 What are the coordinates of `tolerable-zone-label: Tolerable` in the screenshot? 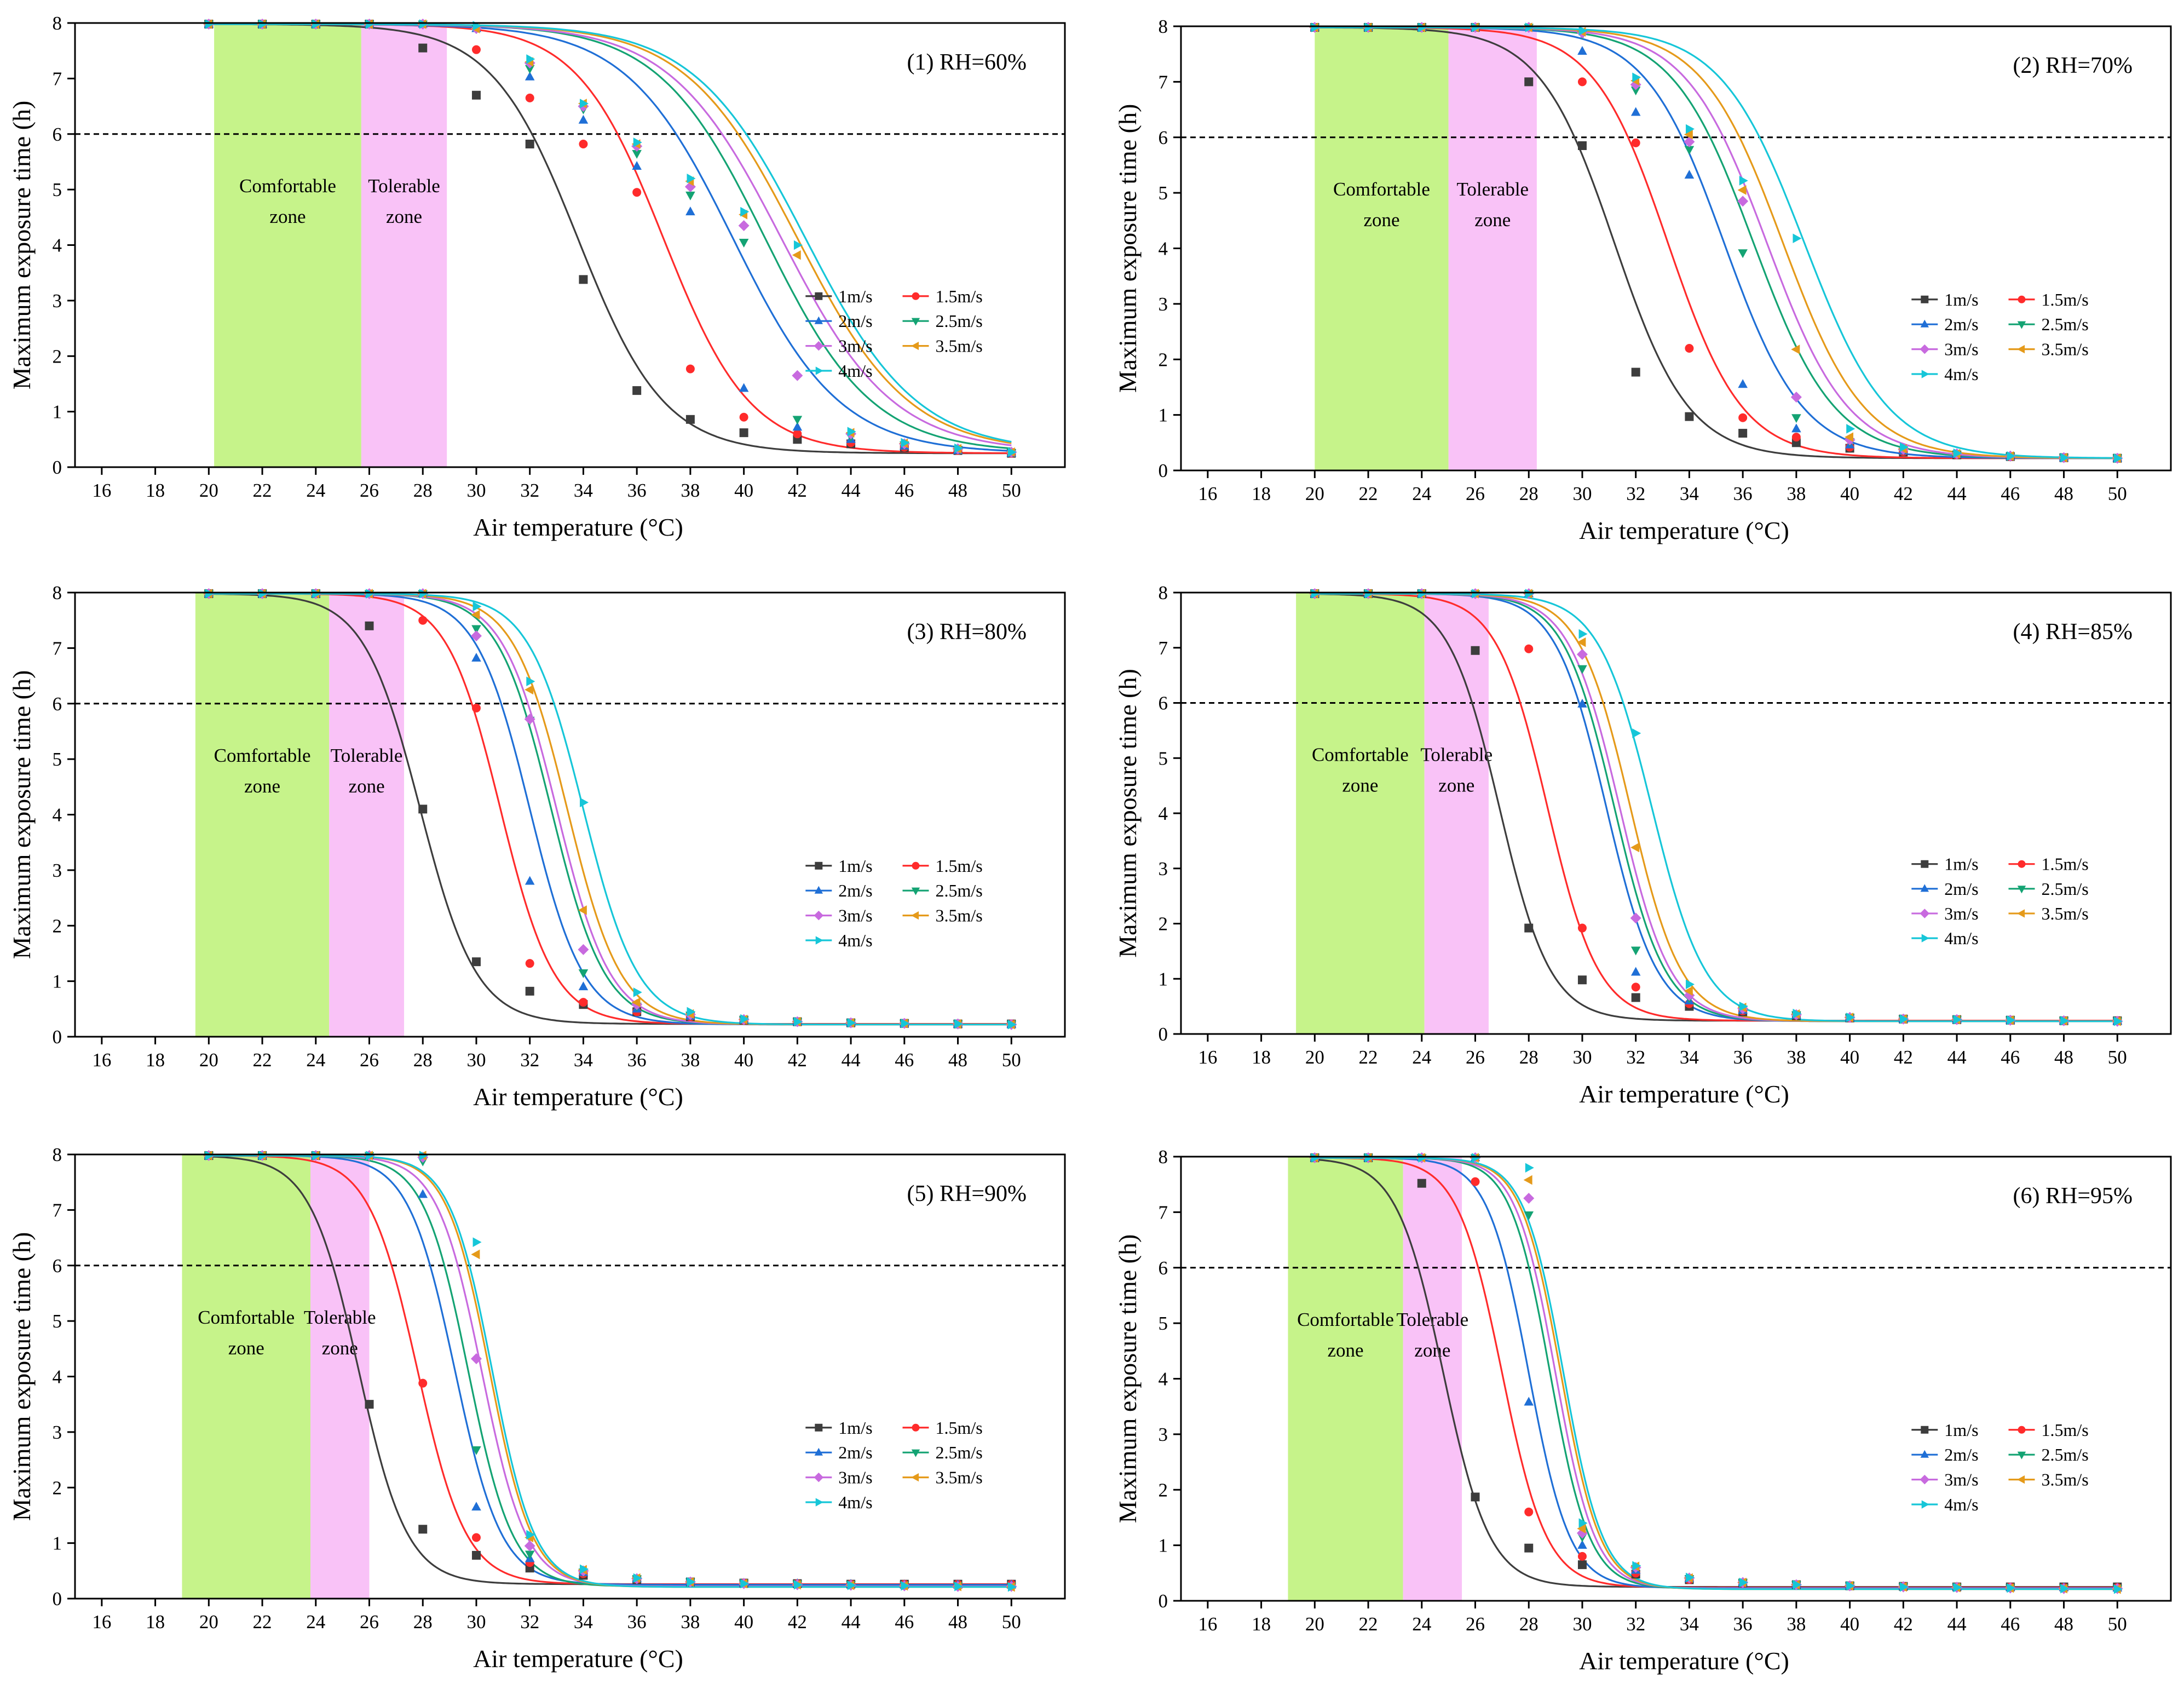 It's located at (340, 1318).